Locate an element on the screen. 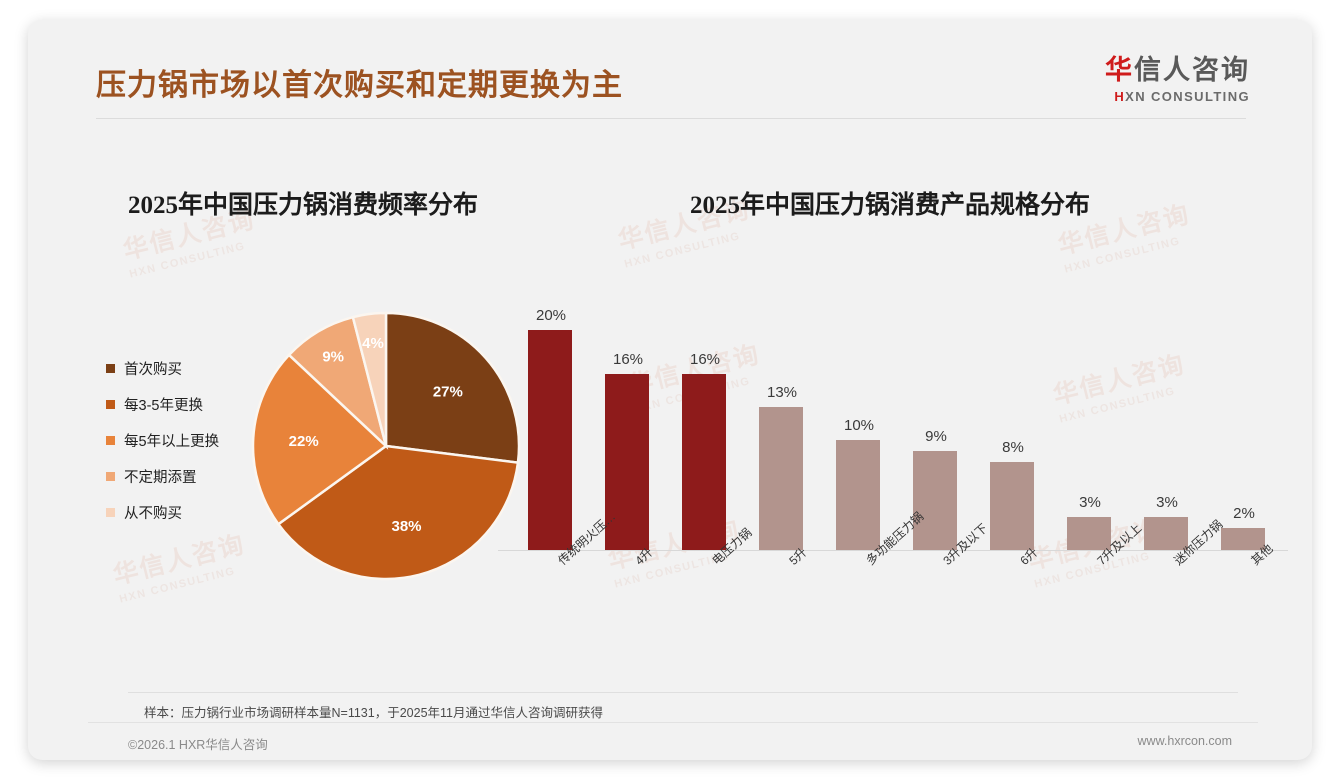  bar-value-label: 9% is located at coordinates (936, 436).